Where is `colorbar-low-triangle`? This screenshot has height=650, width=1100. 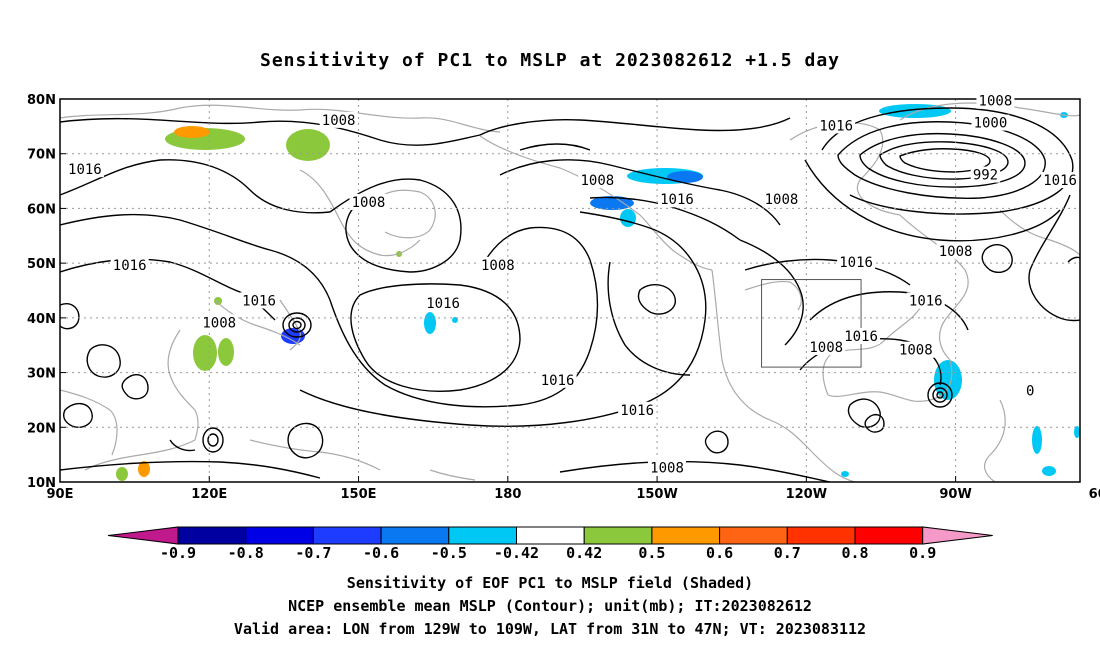 colorbar-low-triangle is located at coordinates (143, 535).